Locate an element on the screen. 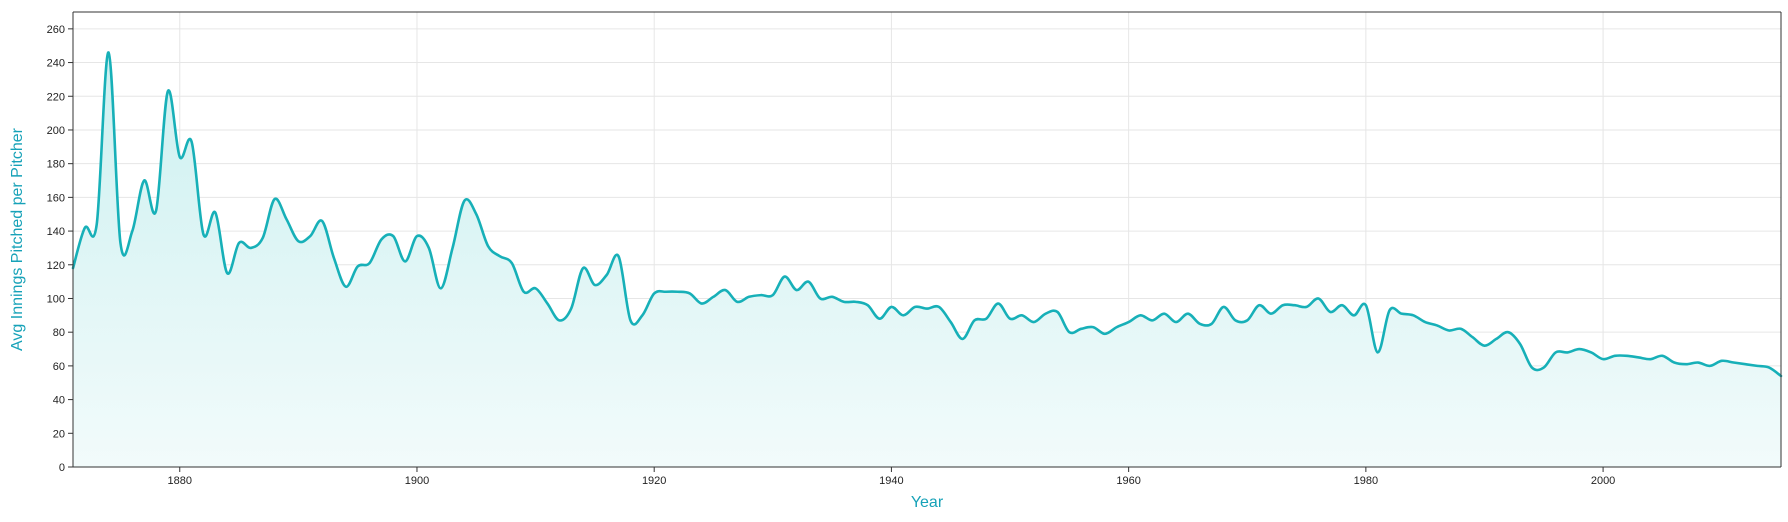 The height and width of the screenshot is (522, 1788). y-tick-label: 20 is located at coordinates (59, 434).